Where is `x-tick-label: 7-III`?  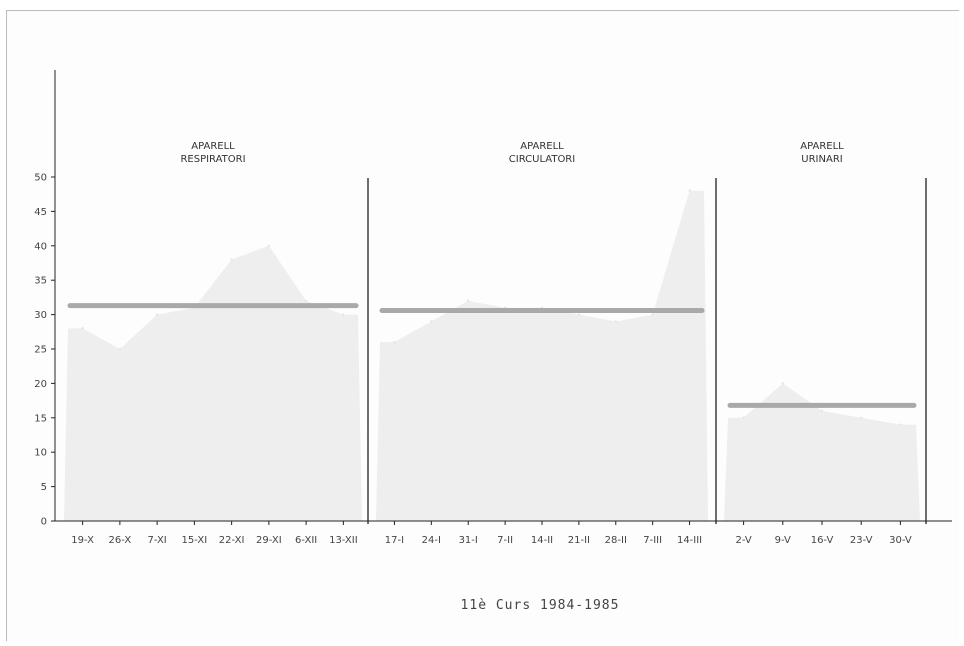
x-tick-label: 7-III is located at coordinates (652, 540).